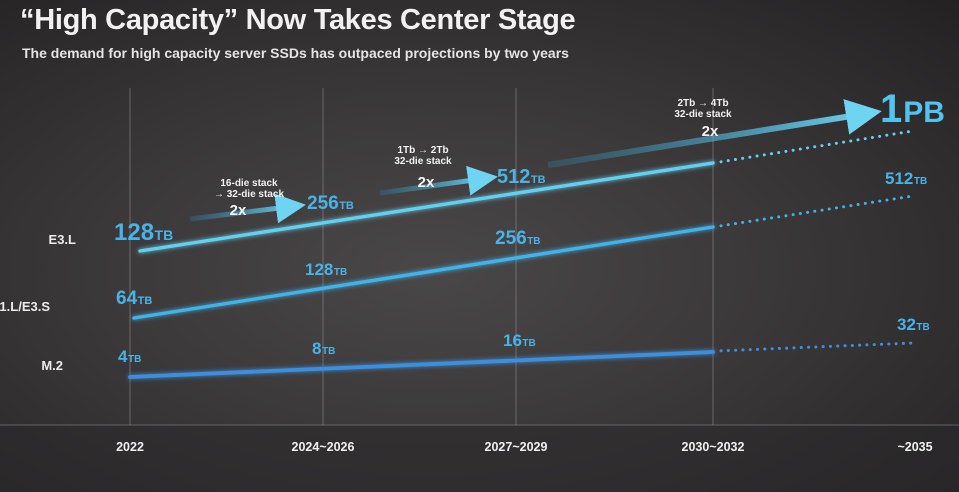 The height and width of the screenshot is (492, 959). What do you see at coordinates (130, 447) in the screenshot?
I see `x-tick-label: 2022` at bounding box center [130, 447].